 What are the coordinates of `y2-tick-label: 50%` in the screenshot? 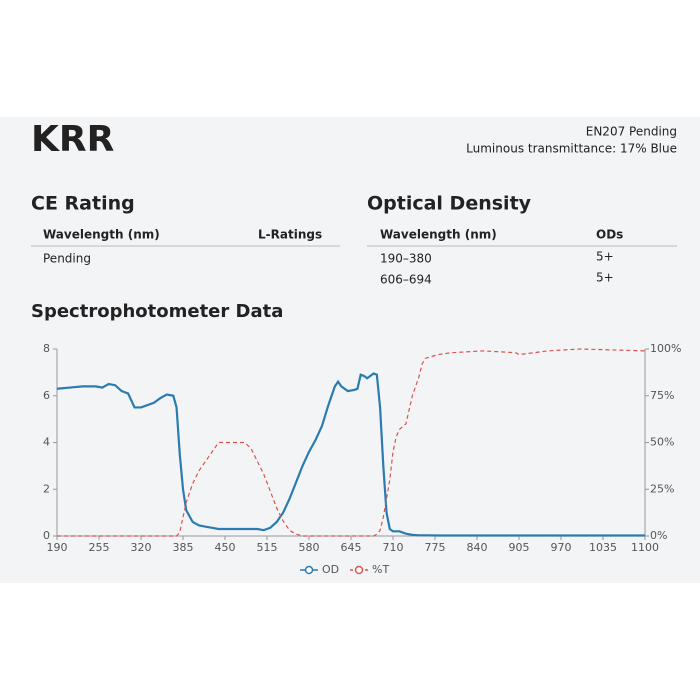 It's located at (662, 442).